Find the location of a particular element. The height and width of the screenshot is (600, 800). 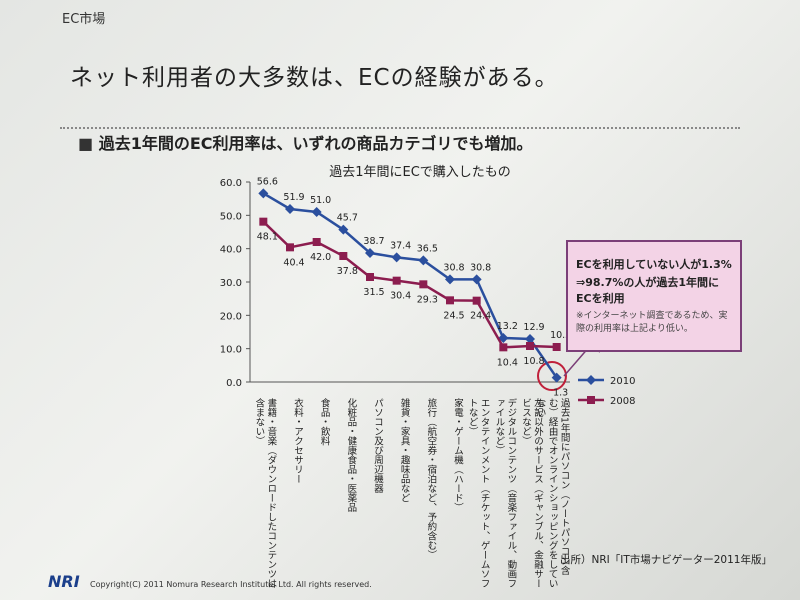

value-label: 10.8 is located at coordinates (533, 361).